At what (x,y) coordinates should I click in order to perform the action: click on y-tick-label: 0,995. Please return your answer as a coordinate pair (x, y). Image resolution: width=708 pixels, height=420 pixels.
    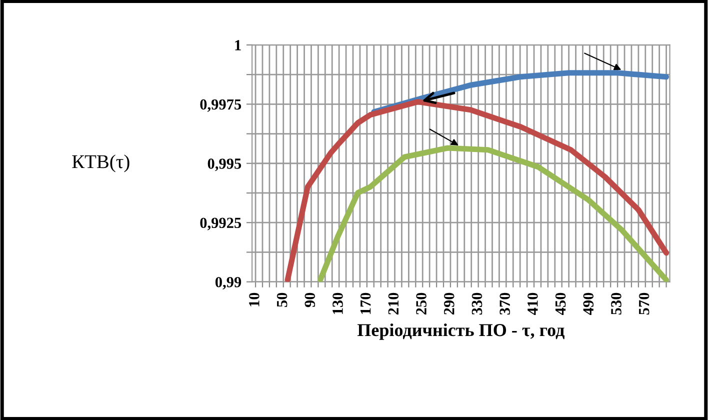
    Looking at the image, I should click on (225, 165).